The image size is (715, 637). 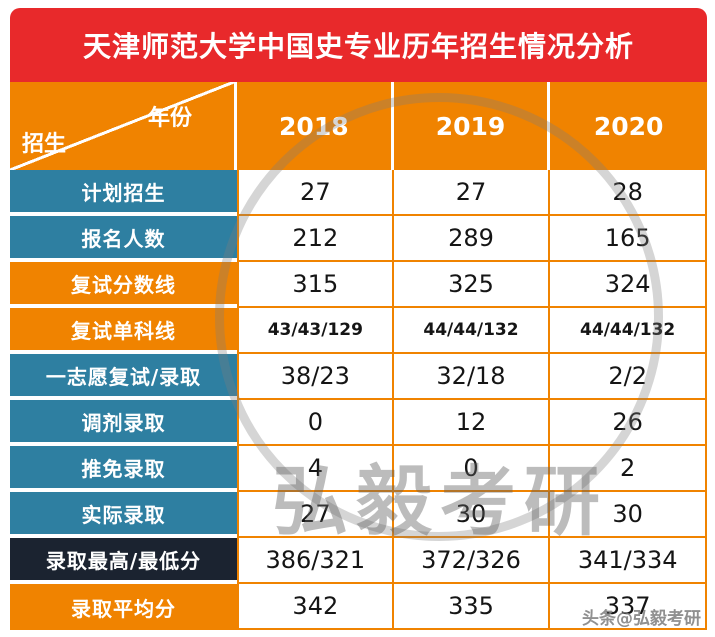 What do you see at coordinates (169, 118) in the screenshot?
I see `corner-label-year: 年份` at bounding box center [169, 118].